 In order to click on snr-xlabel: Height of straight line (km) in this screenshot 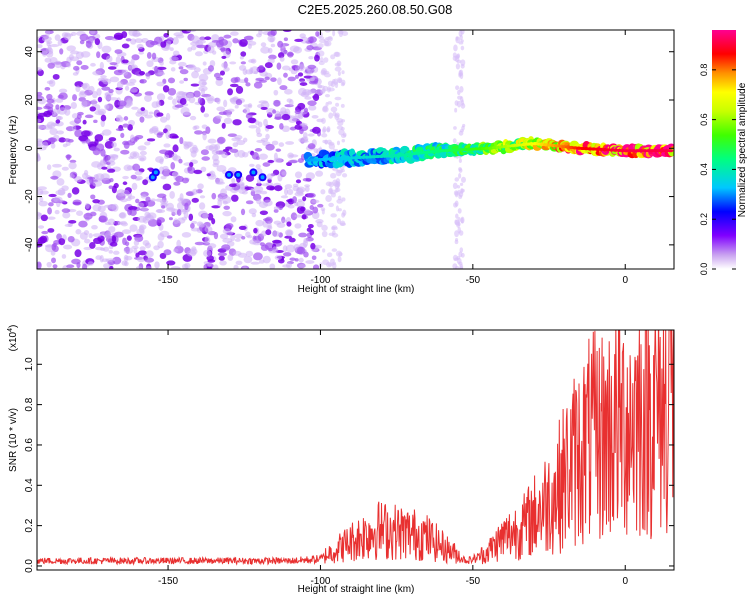, I will do `click(356, 589)`.